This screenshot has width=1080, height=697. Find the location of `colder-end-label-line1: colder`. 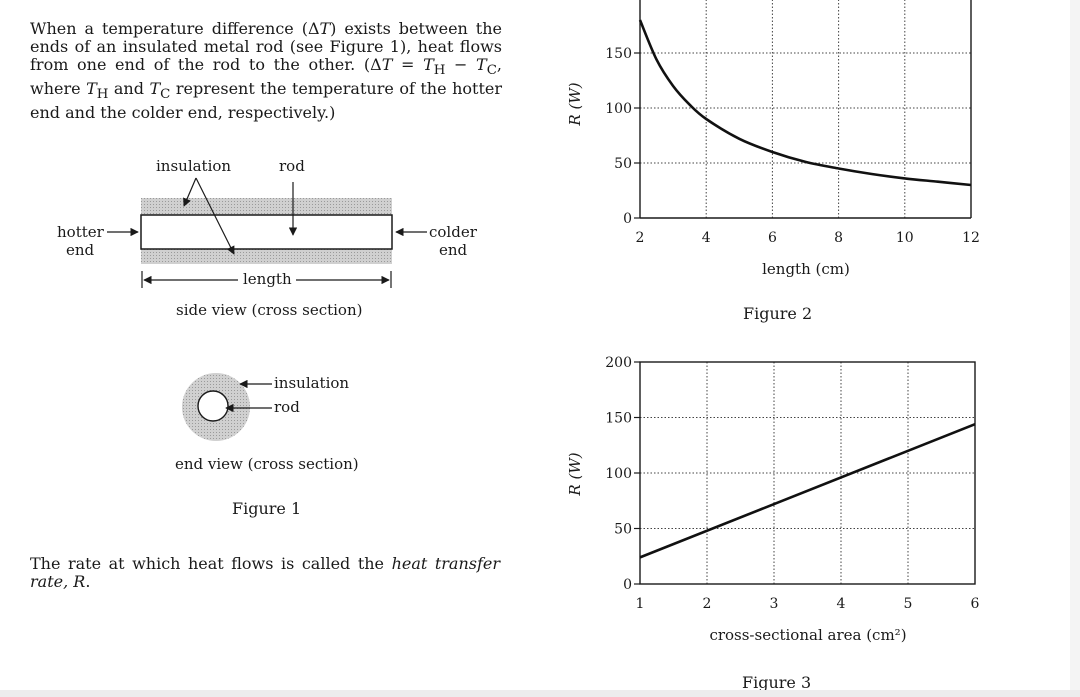

colder-end-label-line1: colder is located at coordinates (453, 232).